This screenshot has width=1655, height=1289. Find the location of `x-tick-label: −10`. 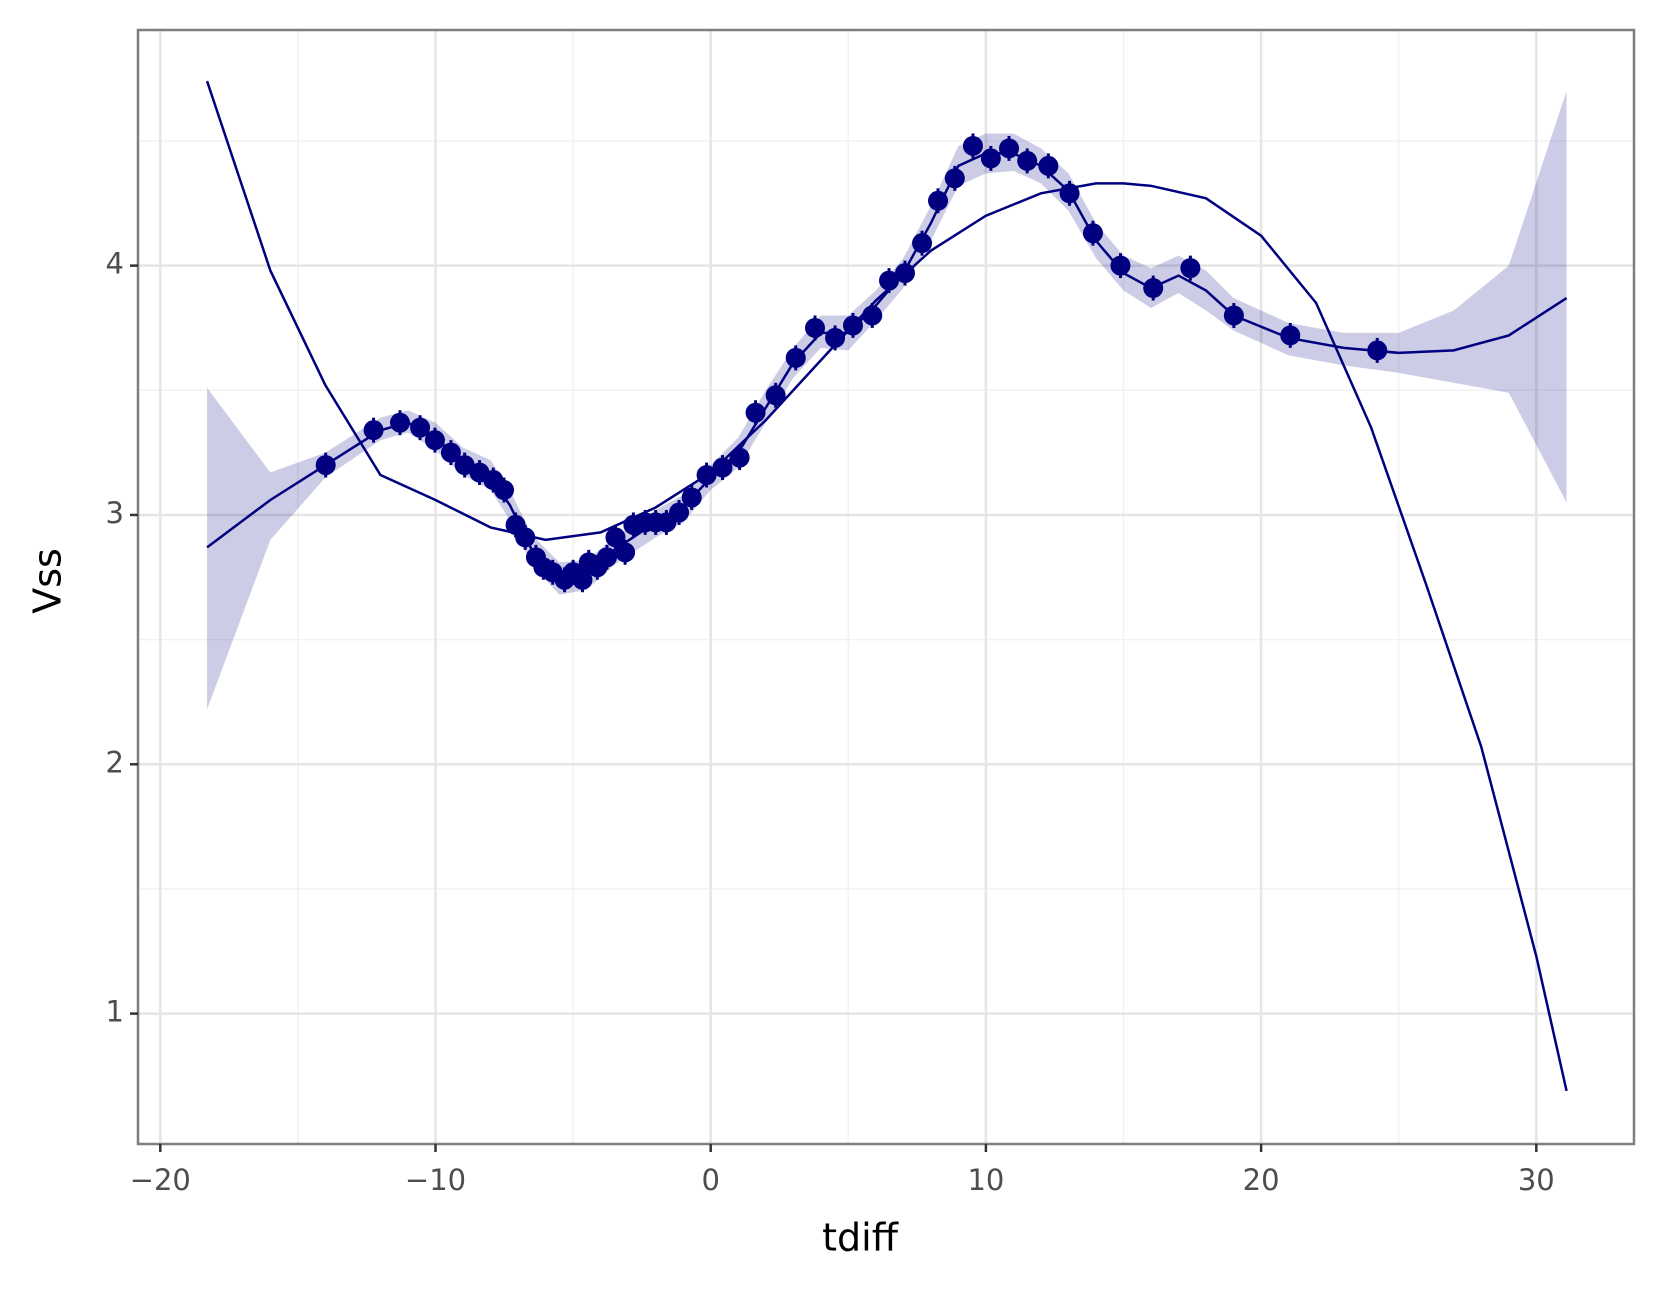

x-tick-label: −10 is located at coordinates (435, 1180).